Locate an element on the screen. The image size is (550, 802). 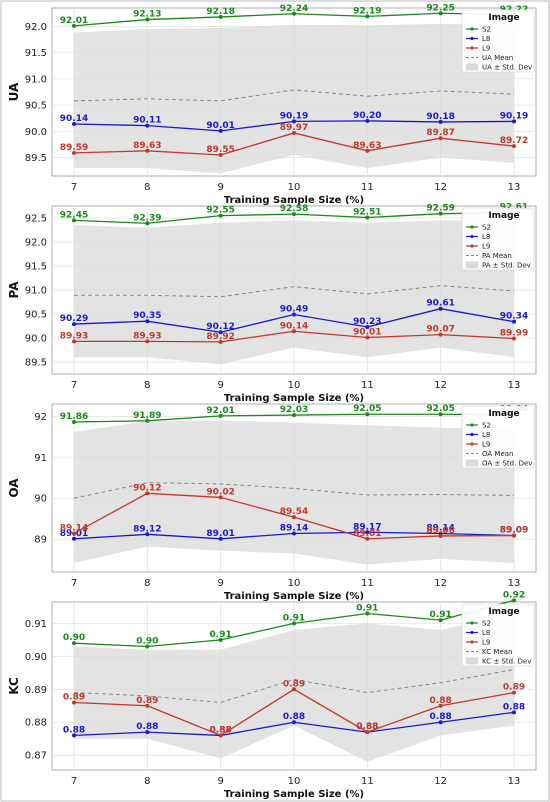
legend-swatch is located at coordinates (472, 265).